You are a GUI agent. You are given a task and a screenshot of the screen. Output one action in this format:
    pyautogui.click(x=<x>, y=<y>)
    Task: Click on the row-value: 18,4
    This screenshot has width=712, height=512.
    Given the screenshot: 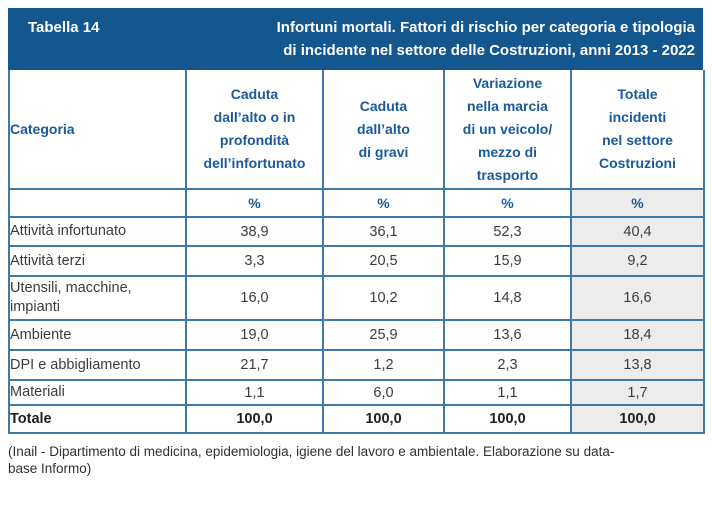 What is the action you would take?
    pyautogui.click(x=637, y=335)
    